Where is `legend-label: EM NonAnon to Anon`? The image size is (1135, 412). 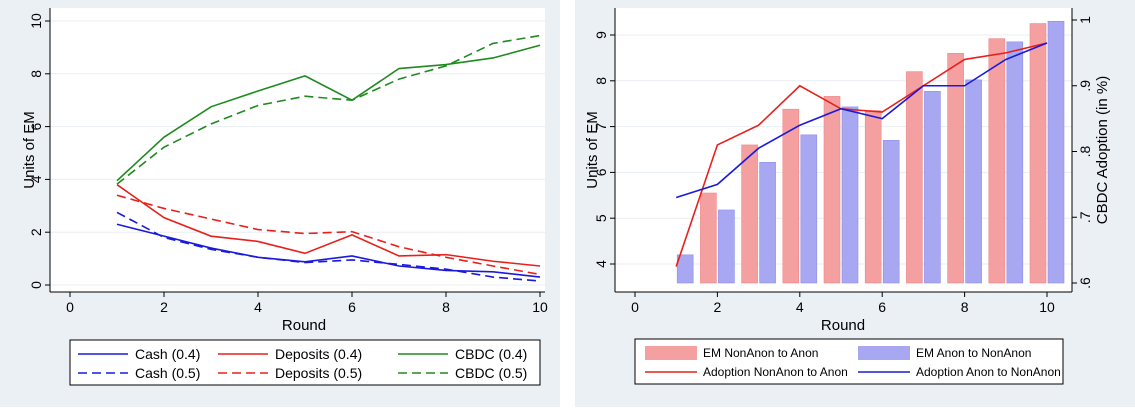
legend-label: EM NonAnon to Anon is located at coordinates (760, 353).